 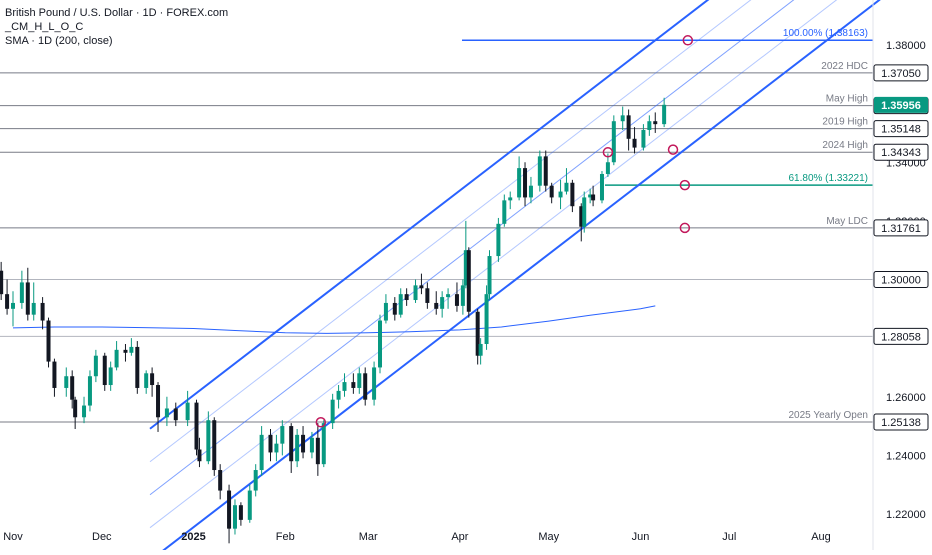 What do you see at coordinates (59, 41) in the screenshot?
I see `sma-label: SMA · 1D (200, close)` at bounding box center [59, 41].